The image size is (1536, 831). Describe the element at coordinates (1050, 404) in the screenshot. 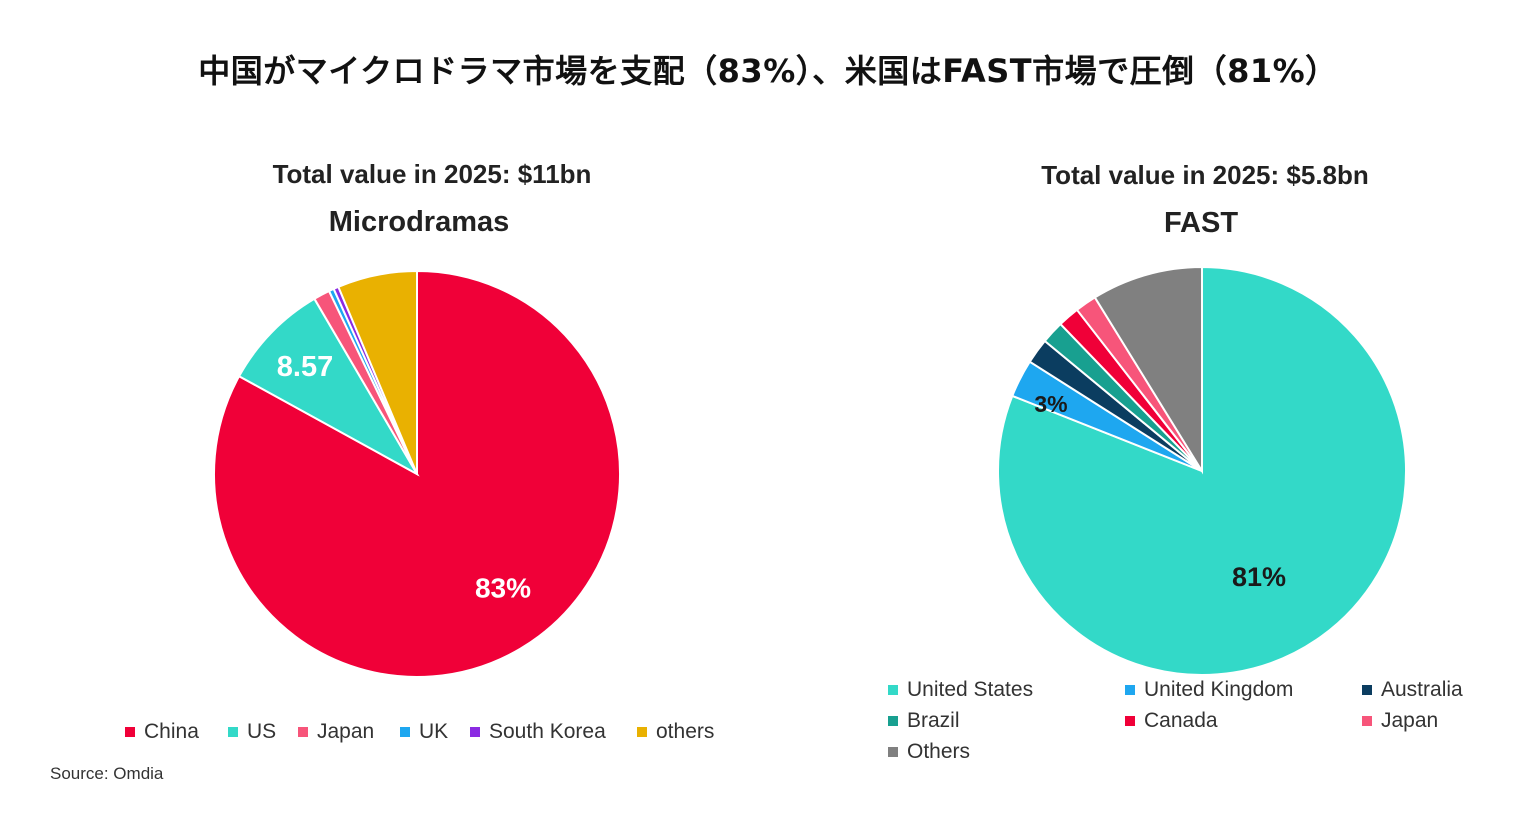

I see `data-label-united-kingdom: 3%` at that location.